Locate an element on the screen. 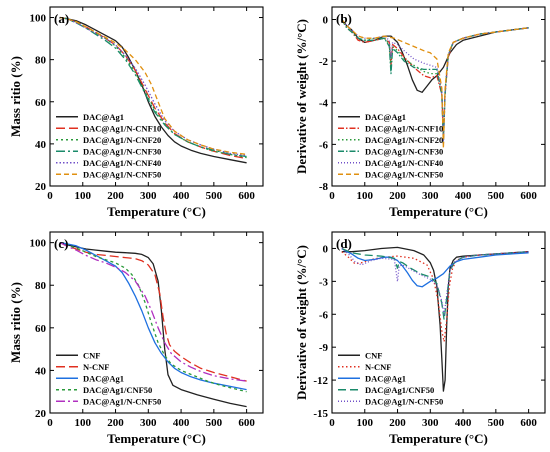  legend-label-1: DAC@Ag1/N-CNF10 is located at coordinates (404, 128).